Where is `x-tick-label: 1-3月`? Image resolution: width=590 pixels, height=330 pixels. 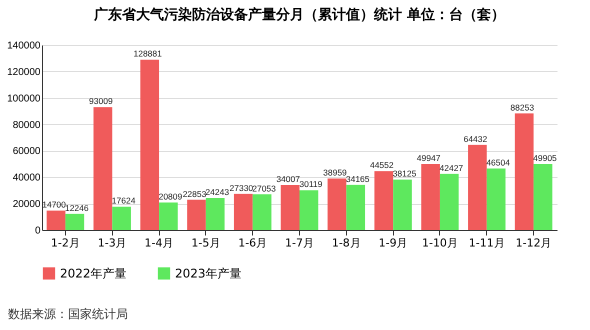
x-tick-label: 1-3月 is located at coordinates (112, 243).